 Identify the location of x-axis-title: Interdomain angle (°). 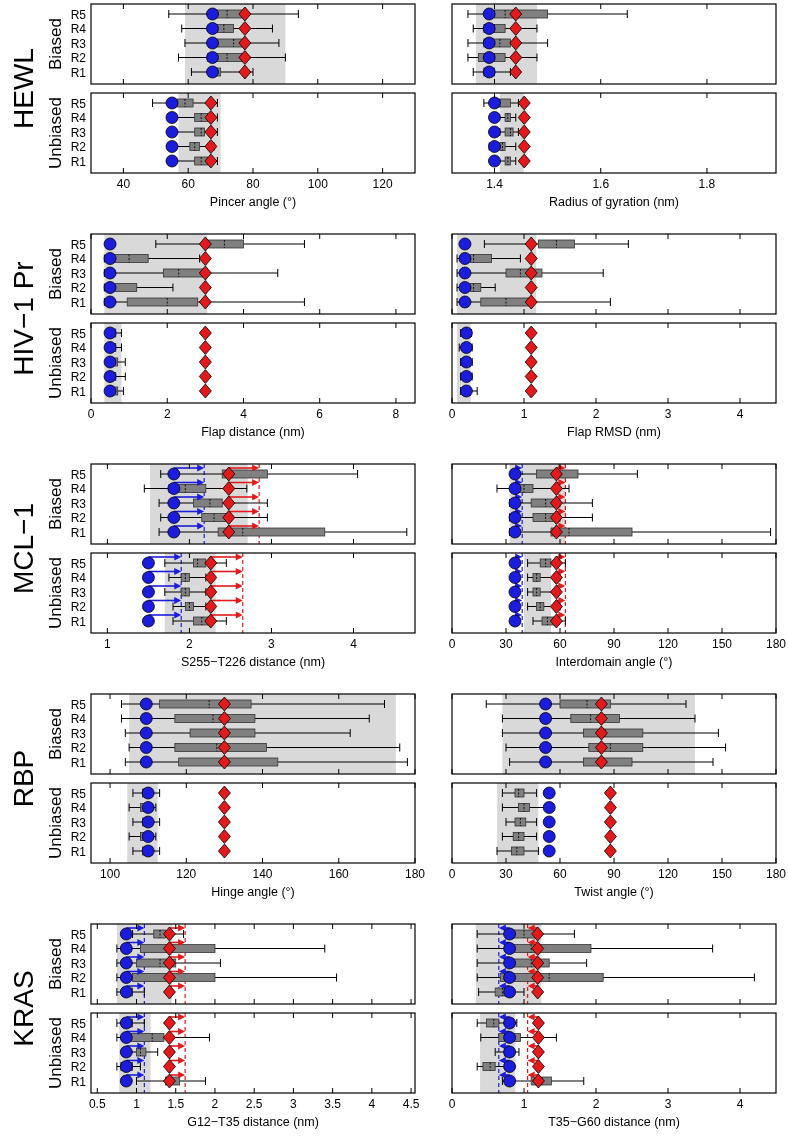
(614, 662).